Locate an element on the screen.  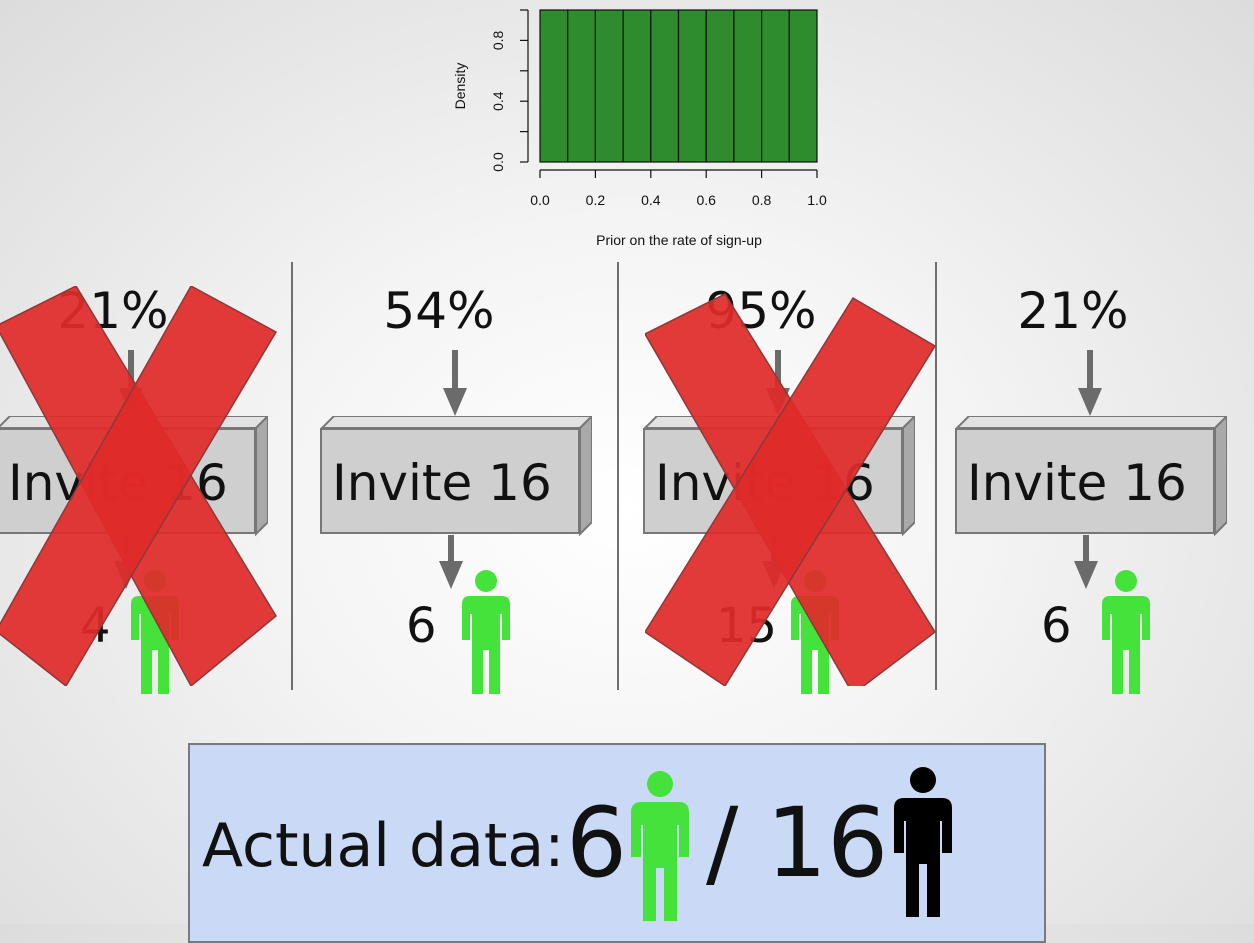
rate-value: 95% is located at coordinates (761, 311).